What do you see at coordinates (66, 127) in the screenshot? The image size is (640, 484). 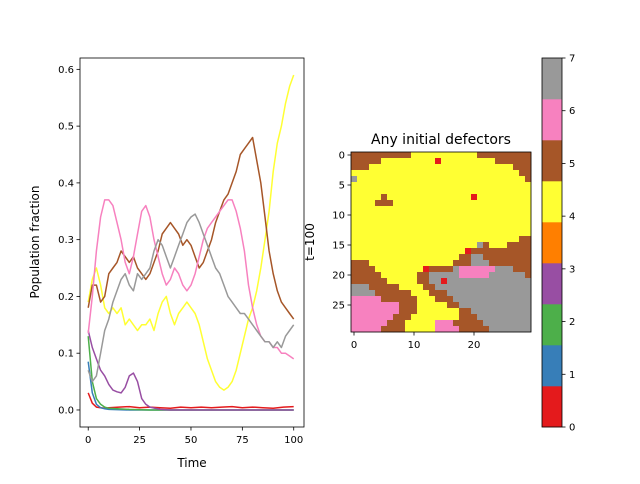 I see `line-y-tick-label: 0.5` at bounding box center [66, 127].